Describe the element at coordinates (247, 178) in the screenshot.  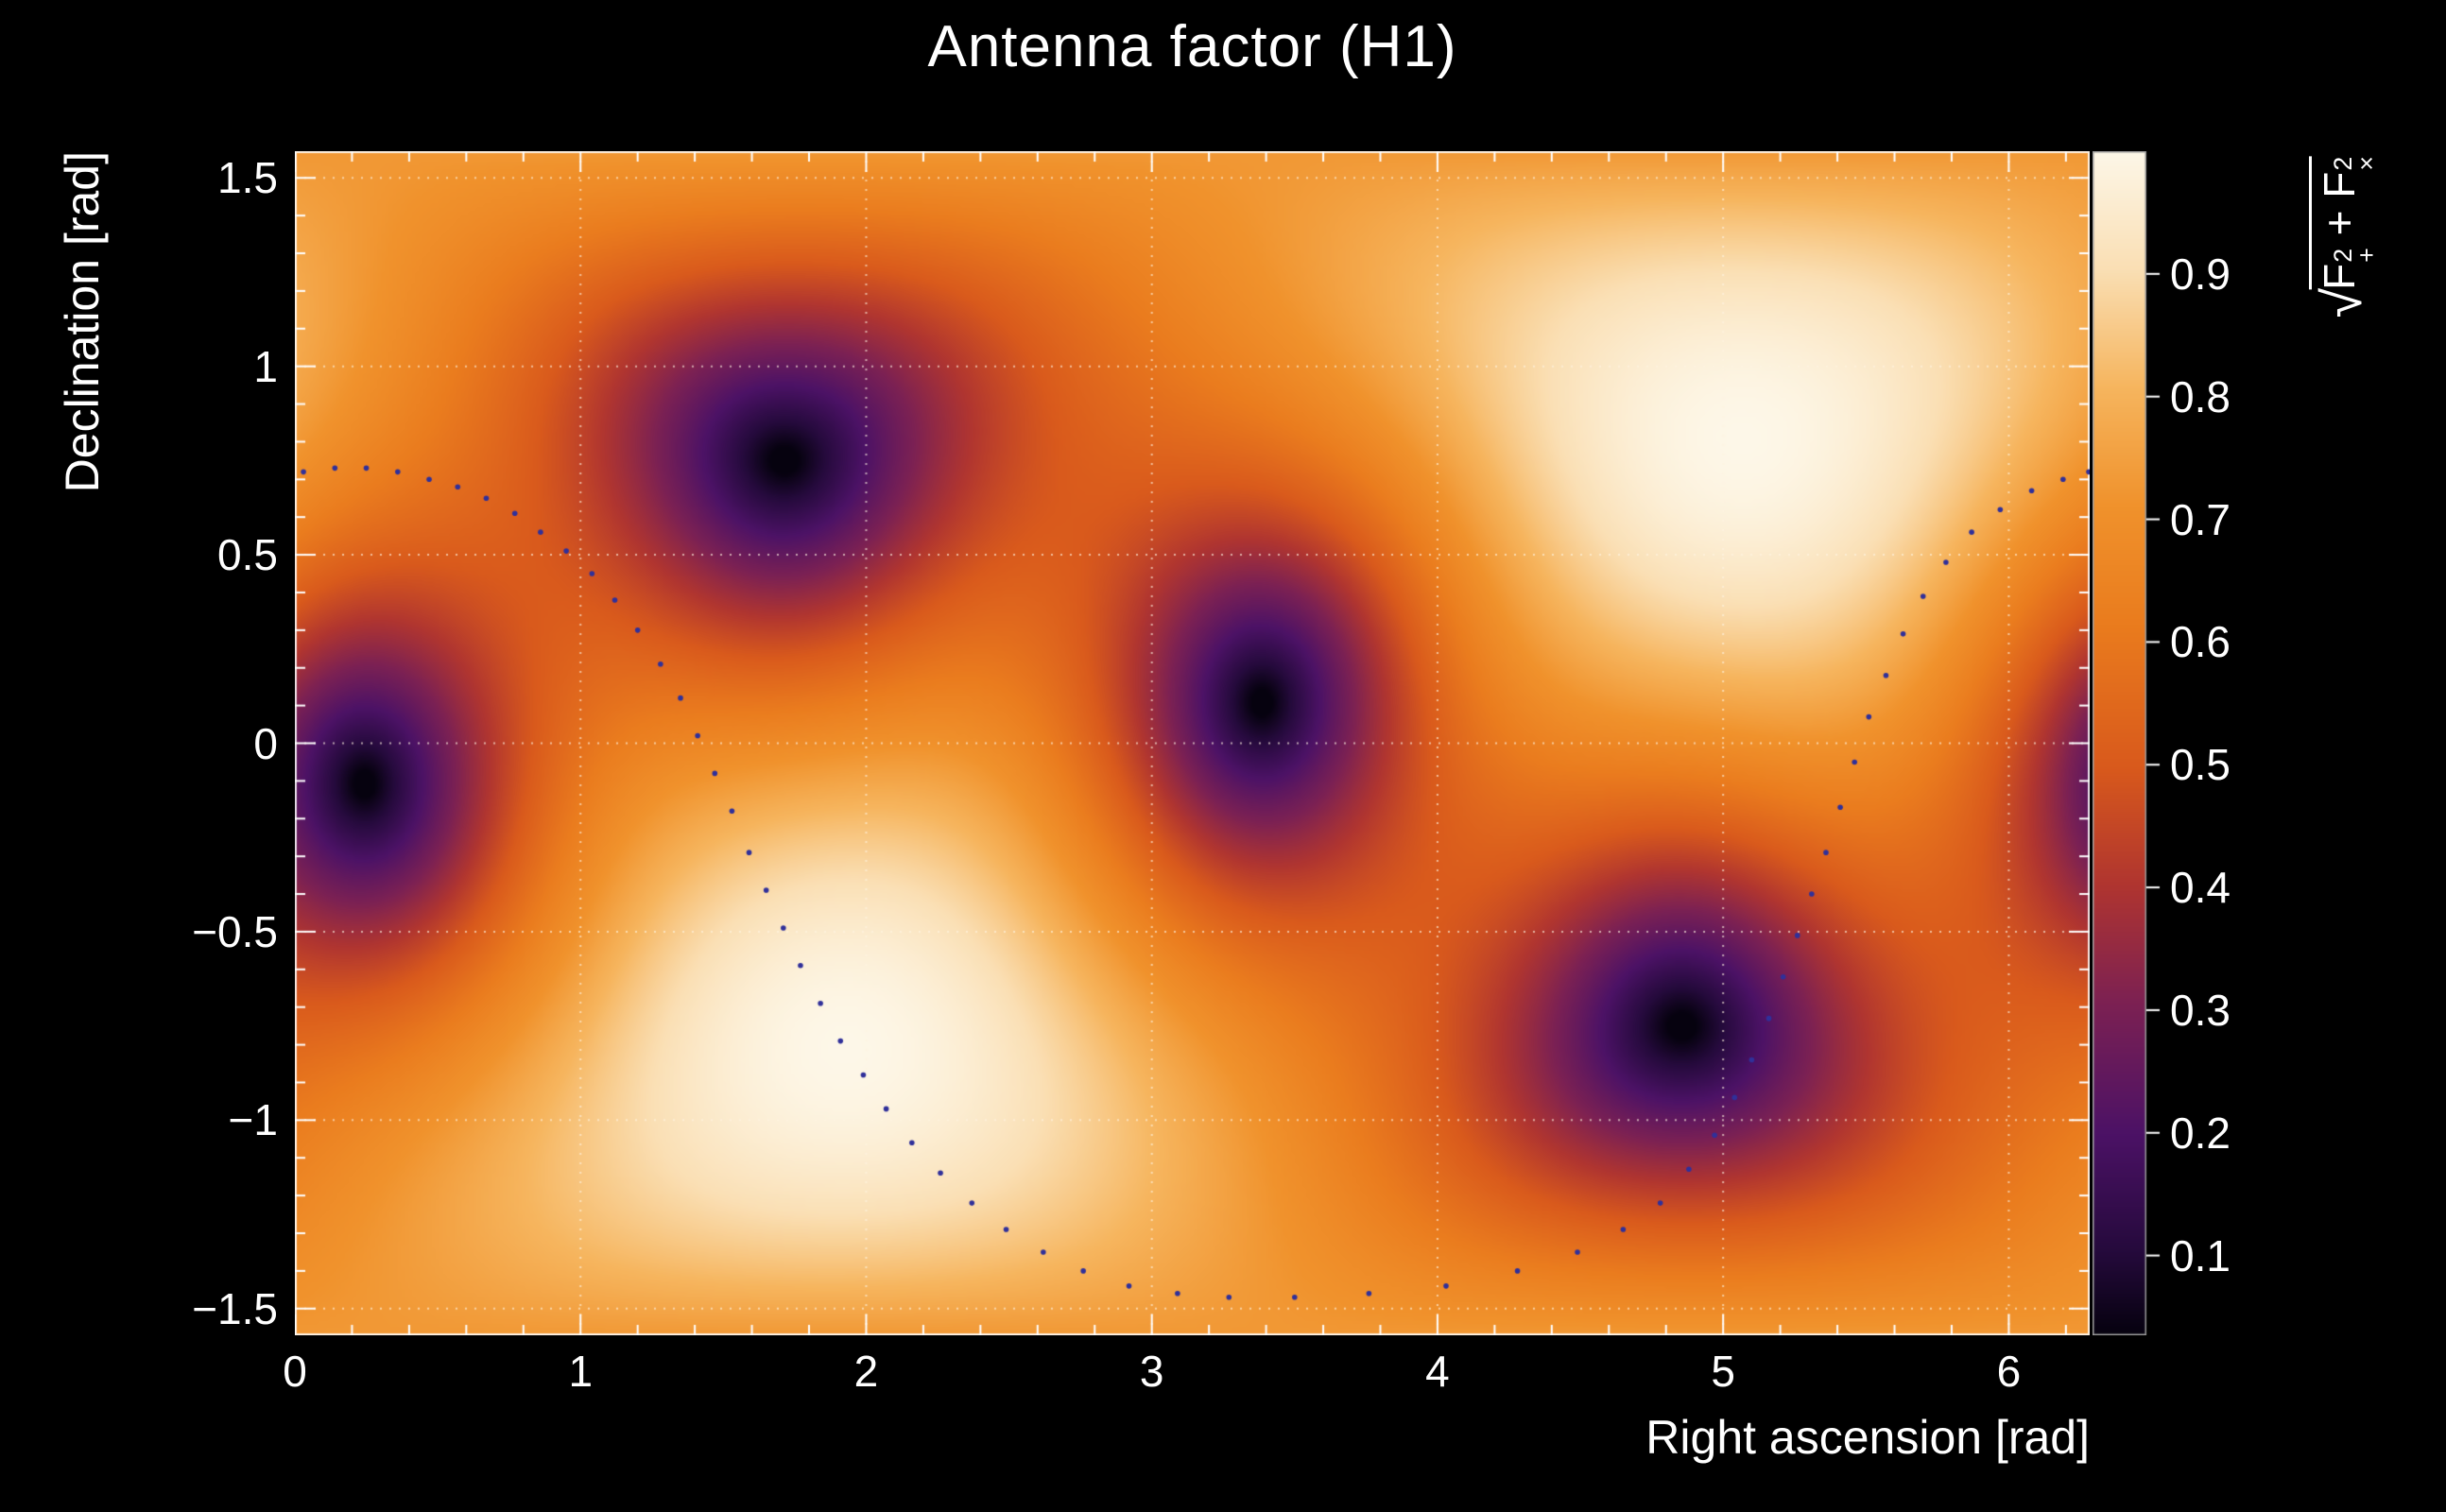
I see `y-tick-label: 1.5` at that location.